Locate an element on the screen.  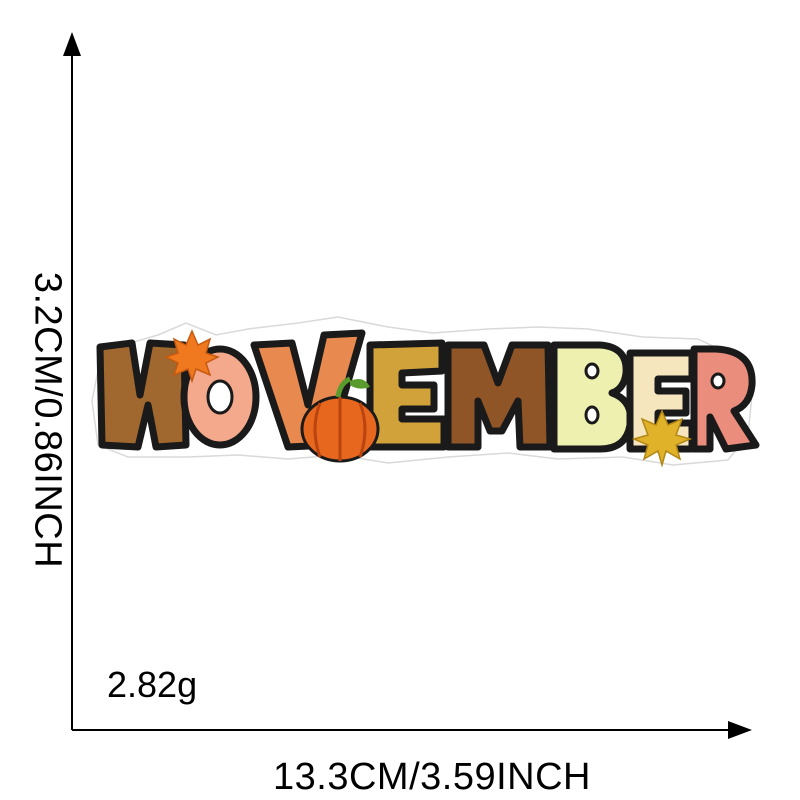
letter-b is located at coordinates (592, 397).